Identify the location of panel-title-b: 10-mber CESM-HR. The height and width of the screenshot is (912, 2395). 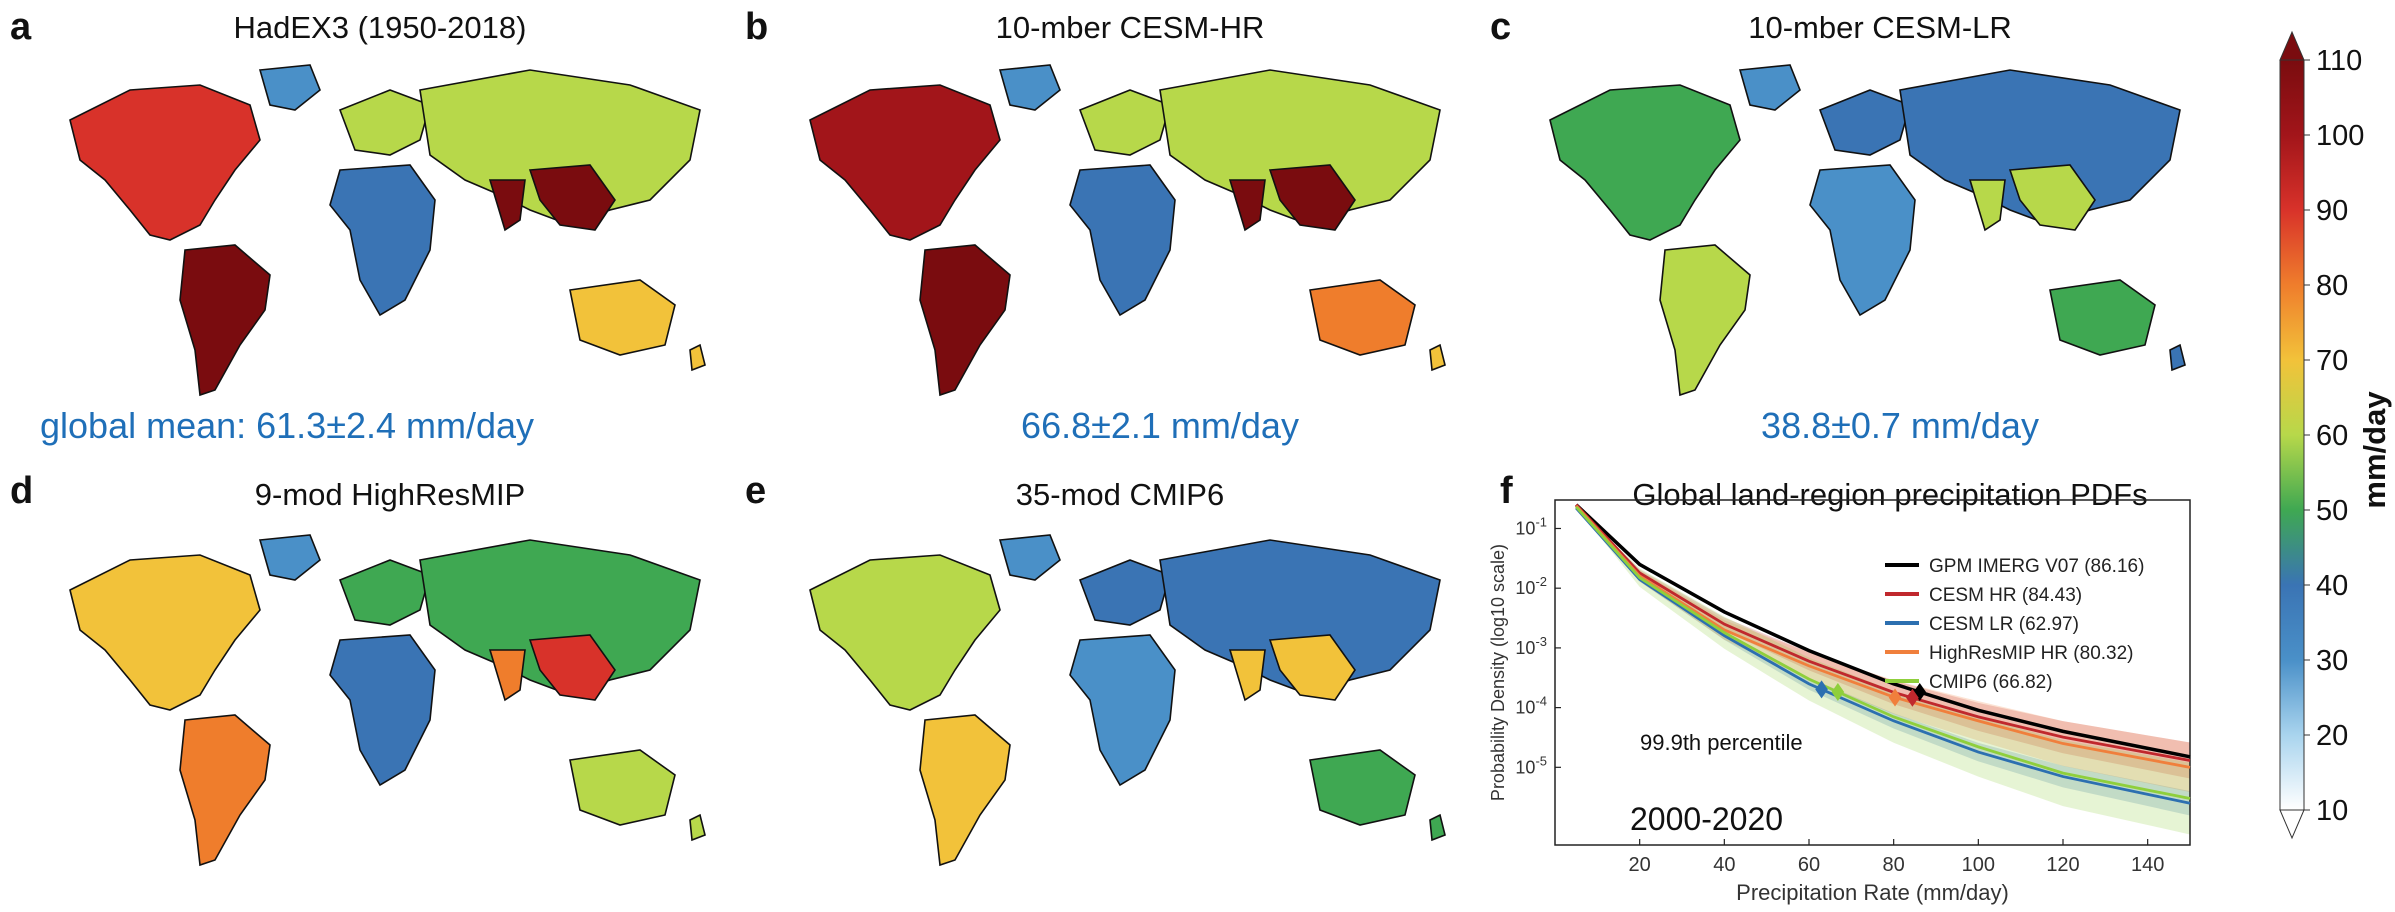
(1130, 27).